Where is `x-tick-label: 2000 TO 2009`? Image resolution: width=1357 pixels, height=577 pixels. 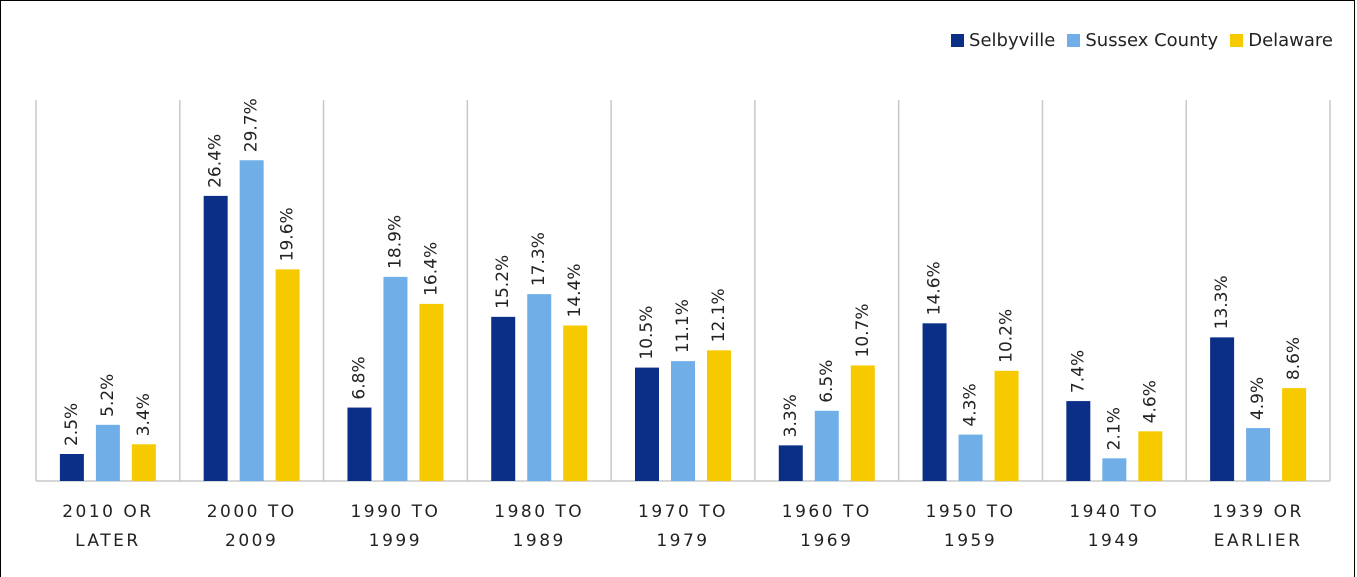 x-tick-label: 2000 TO 2009 is located at coordinates (251, 526).